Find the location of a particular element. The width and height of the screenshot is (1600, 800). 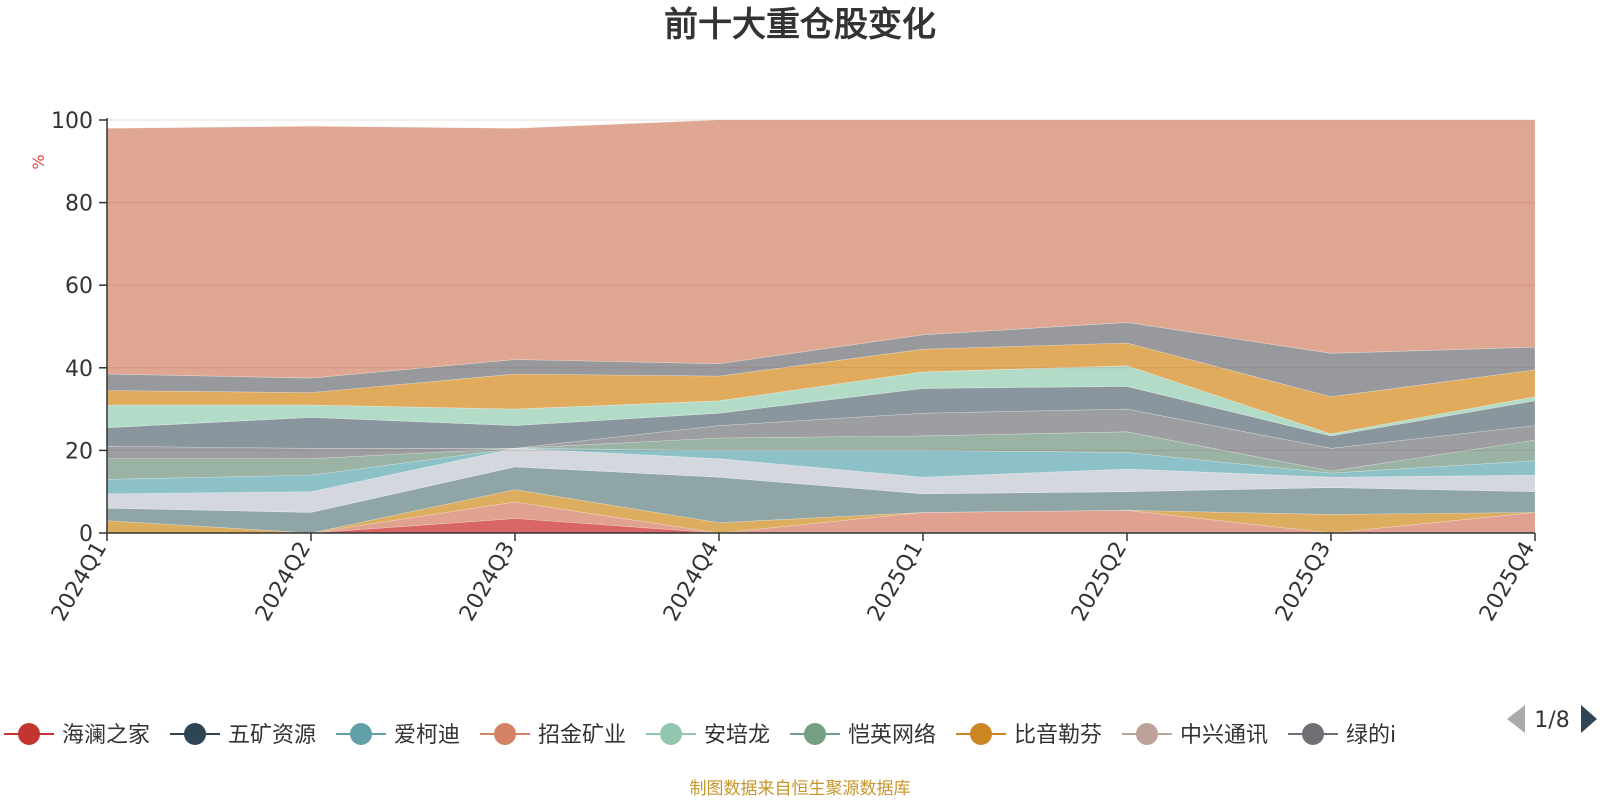

legend-item: 中兴通讯 is located at coordinates (1195, 735).